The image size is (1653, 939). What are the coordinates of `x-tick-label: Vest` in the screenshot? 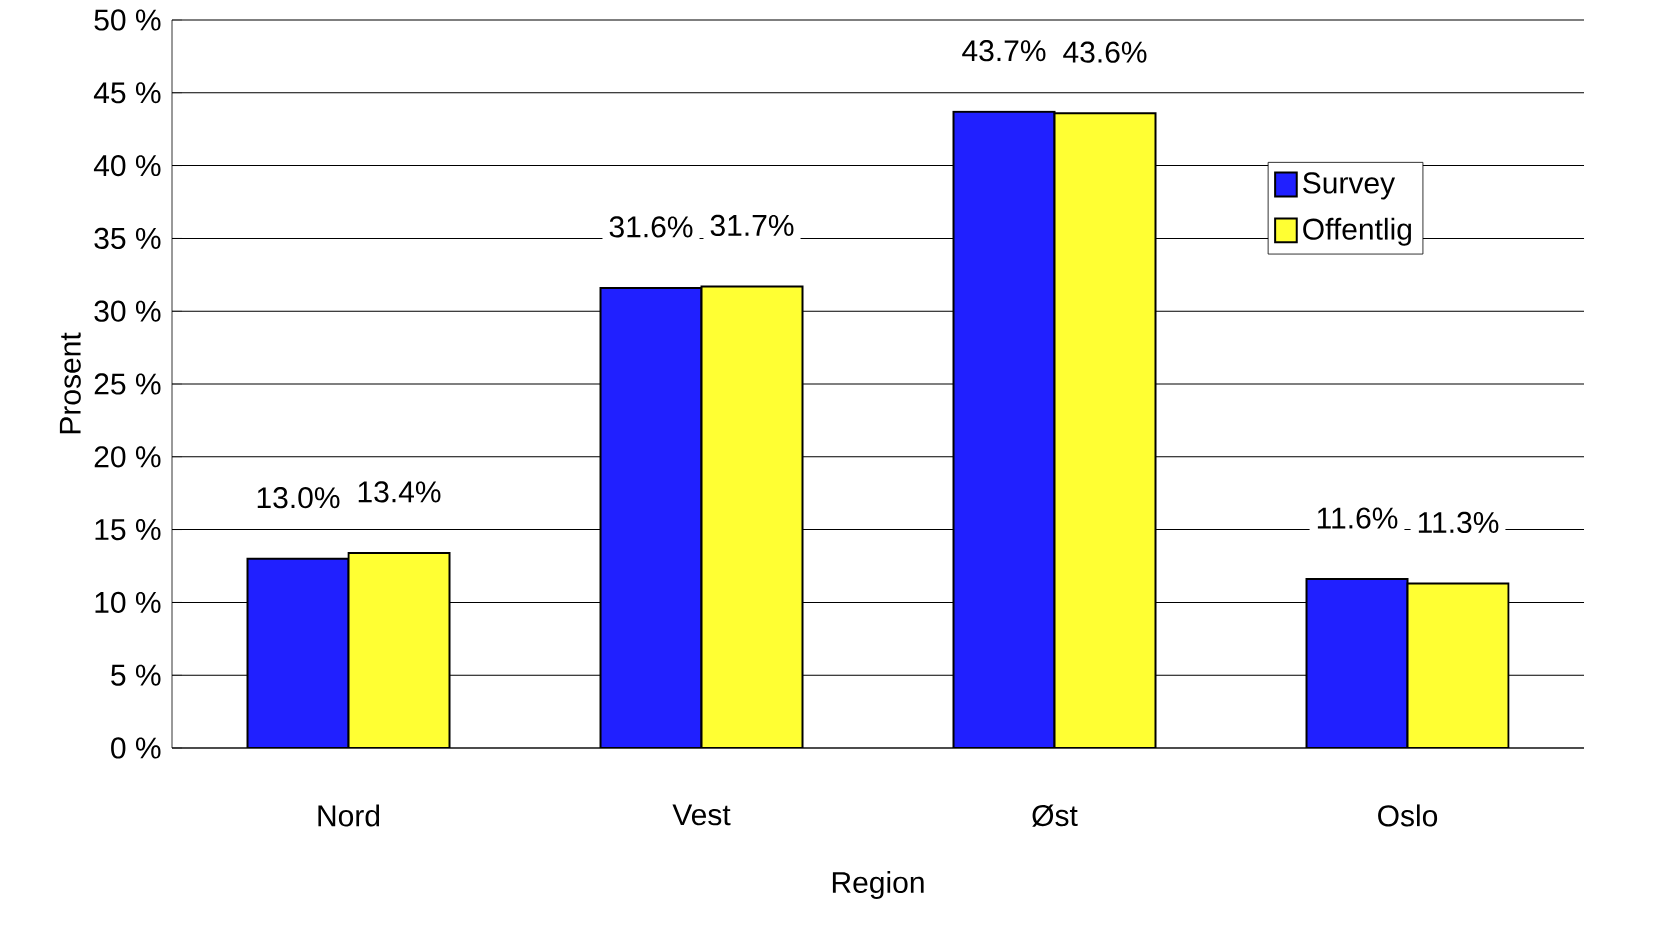 It's located at (701, 815).